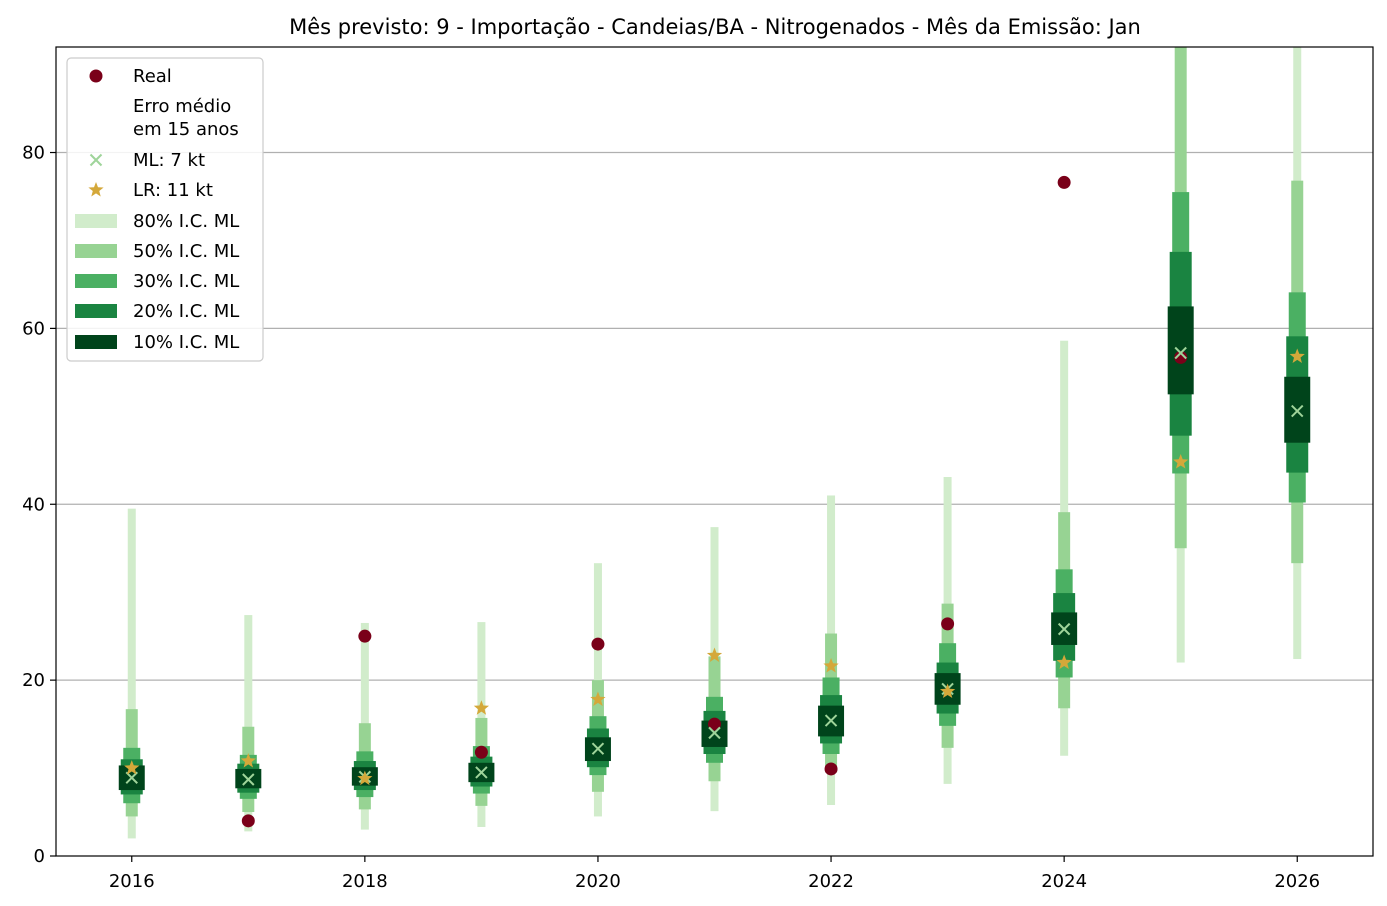  I want to click on year-group-2019, so click(481, 724).